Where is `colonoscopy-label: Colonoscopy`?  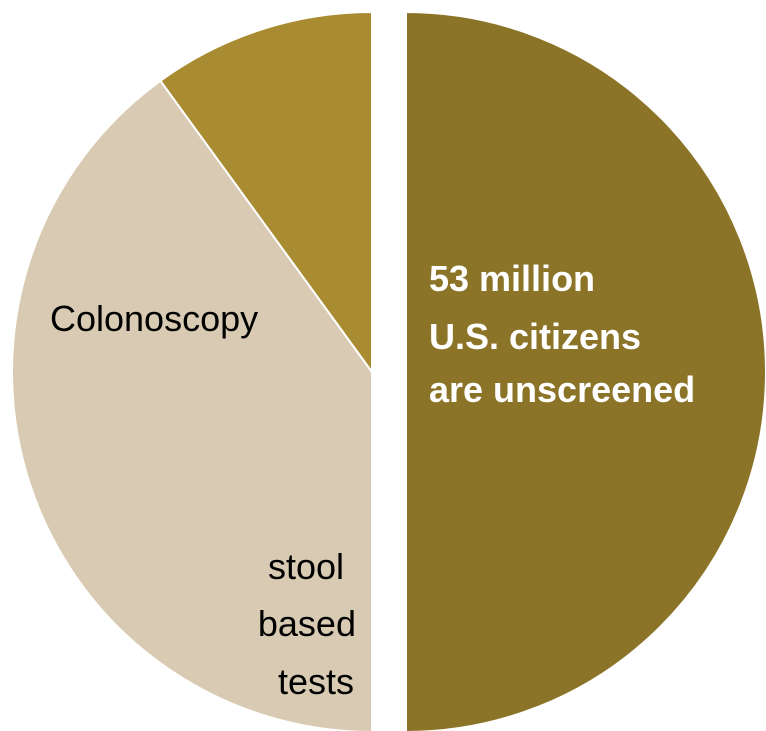
colonoscopy-label: Colonoscopy is located at coordinates (154, 318).